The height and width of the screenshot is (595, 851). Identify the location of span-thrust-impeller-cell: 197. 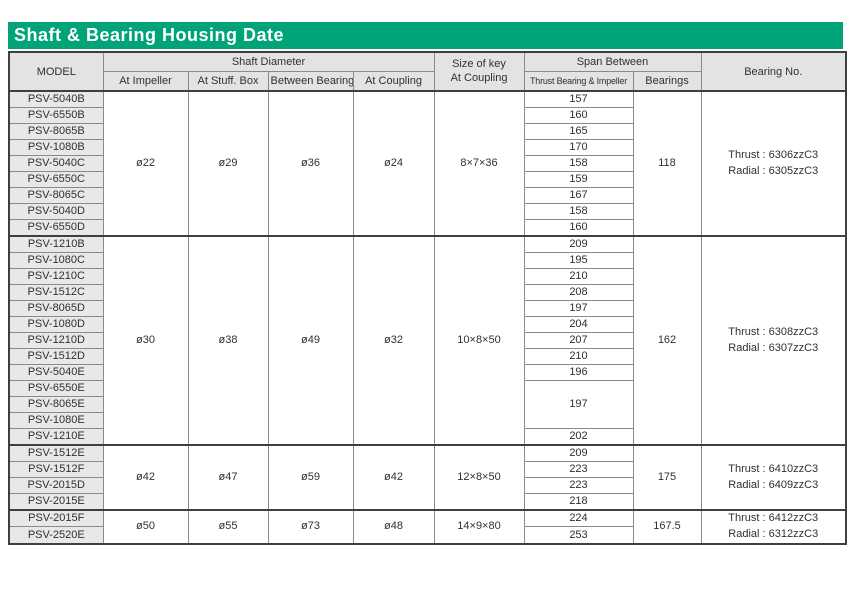
(578, 404).